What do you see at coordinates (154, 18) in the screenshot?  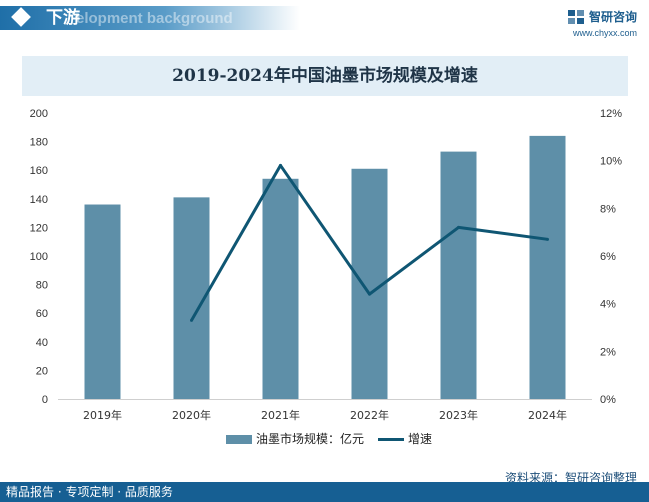 I see `section-subtitle: elopment background` at bounding box center [154, 18].